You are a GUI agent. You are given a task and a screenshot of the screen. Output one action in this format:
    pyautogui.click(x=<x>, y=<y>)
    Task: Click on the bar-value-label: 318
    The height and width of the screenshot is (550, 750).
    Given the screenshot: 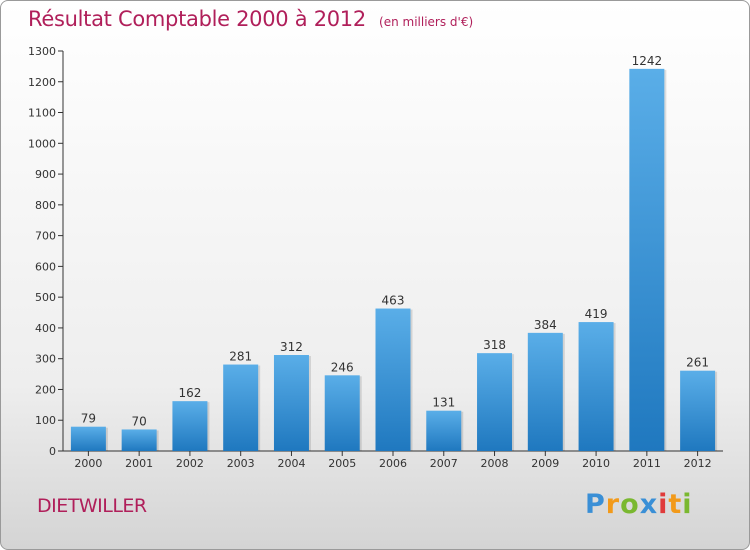 What is the action you would take?
    pyautogui.click(x=494, y=345)
    